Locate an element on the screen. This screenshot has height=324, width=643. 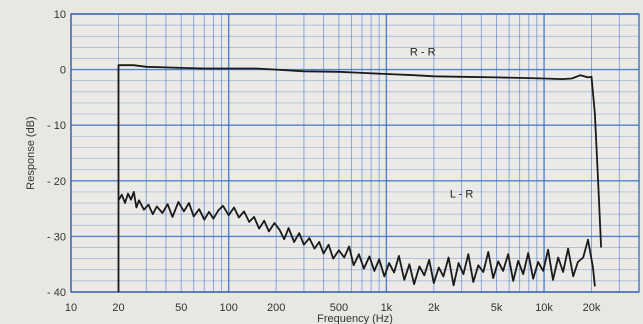
y-tick-label: - 40 is located at coordinates (56, 293).